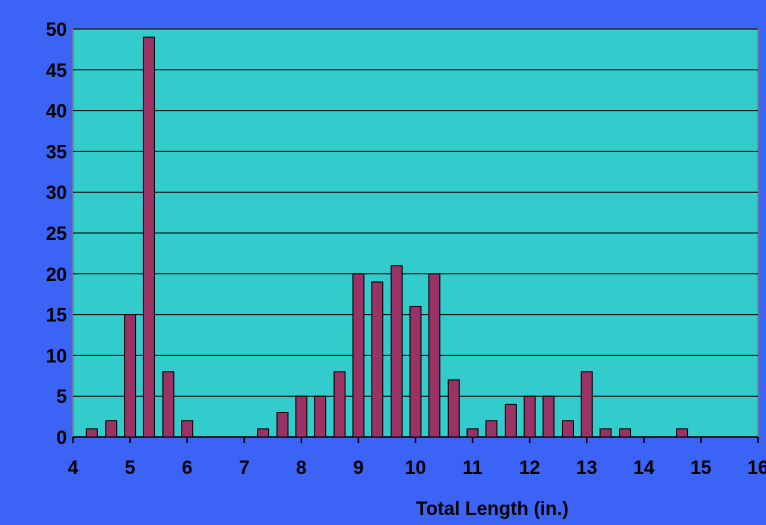  What do you see at coordinates (492, 509) in the screenshot?
I see `x-axis-label: Total Length (in.)` at bounding box center [492, 509].